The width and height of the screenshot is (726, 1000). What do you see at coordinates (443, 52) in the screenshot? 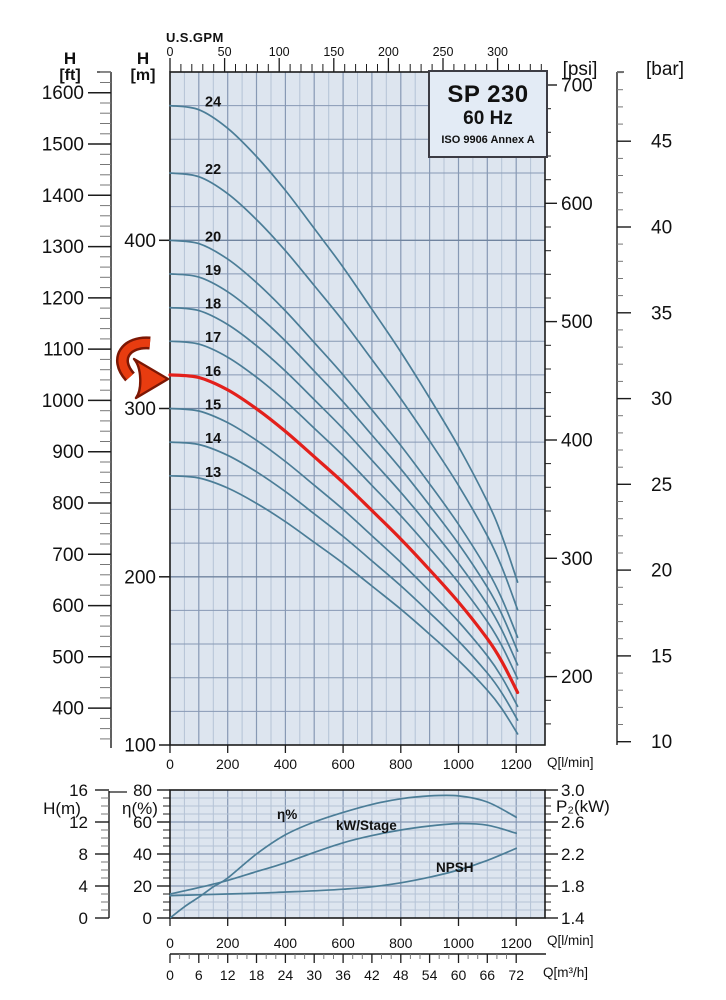
I see `gpm-tick-label: 250` at bounding box center [443, 52].